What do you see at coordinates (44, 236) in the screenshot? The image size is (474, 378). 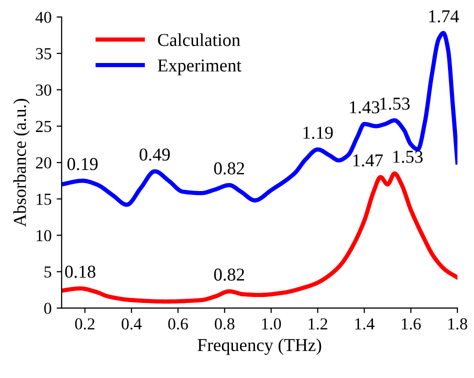 I see `y-tick-label: 10` at bounding box center [44, 236].